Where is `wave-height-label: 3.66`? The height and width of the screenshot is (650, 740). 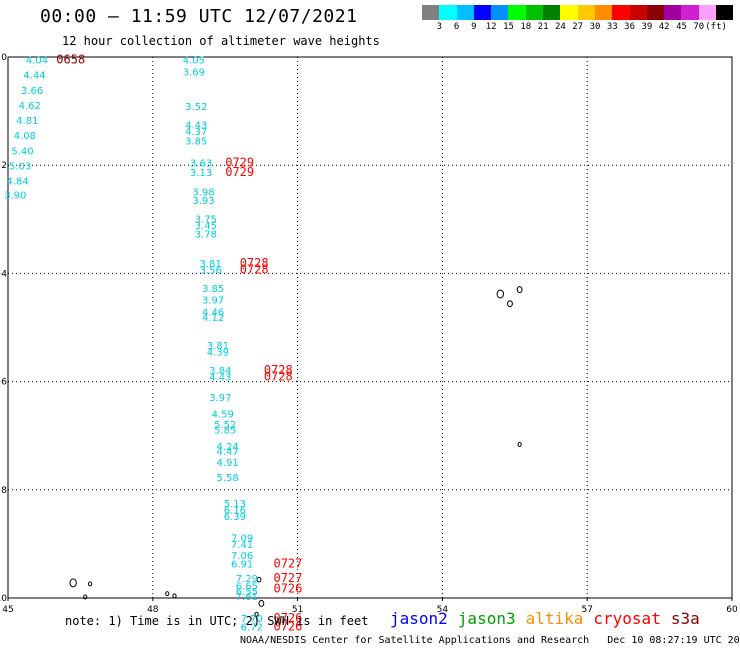 wave-height-label: 3.66 is located at coordinates (32, 91).